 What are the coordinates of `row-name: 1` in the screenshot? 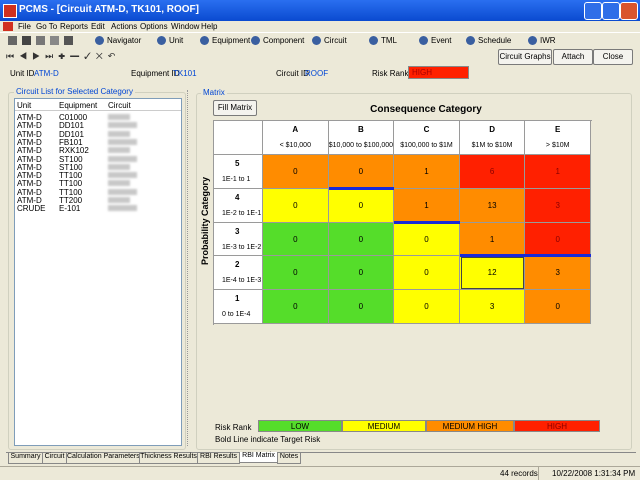 It's located at (237, 298).